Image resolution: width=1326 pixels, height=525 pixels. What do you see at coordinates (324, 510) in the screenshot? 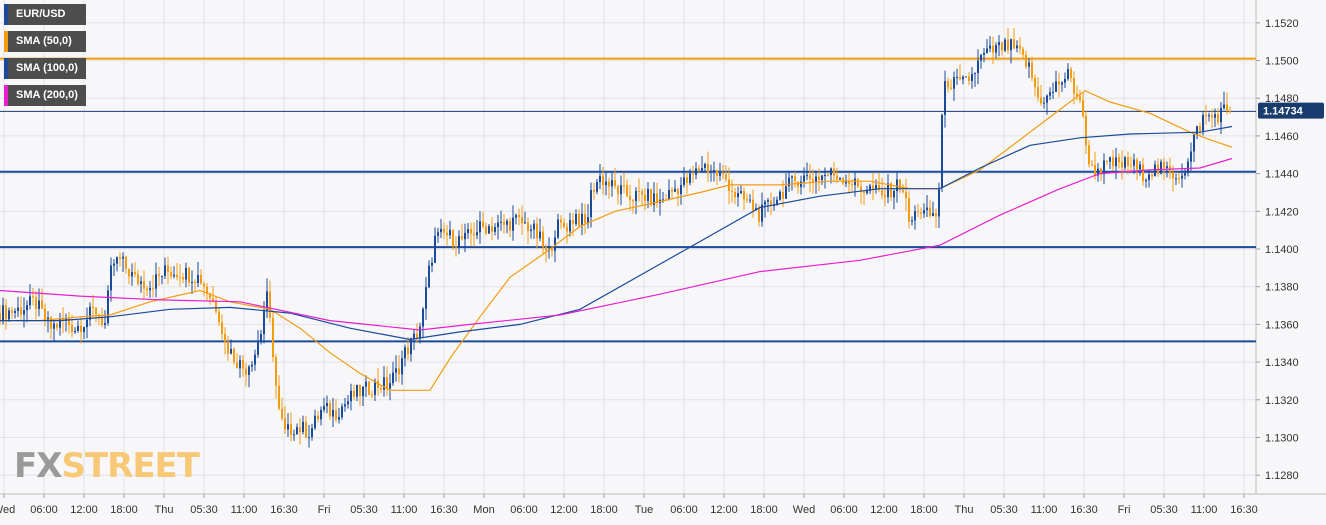
I see `x-tick-label: Fri` at bounding box center [324, 510].